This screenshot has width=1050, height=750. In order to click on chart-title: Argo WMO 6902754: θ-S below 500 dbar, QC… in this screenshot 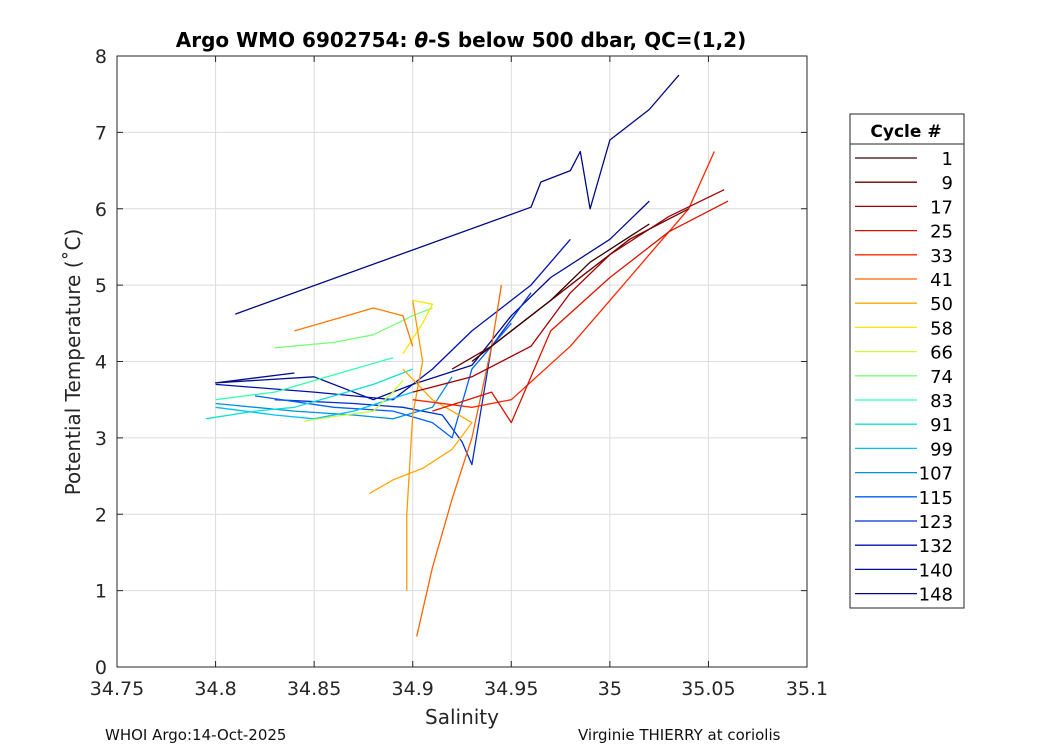, I will do `click(461, 40)`.